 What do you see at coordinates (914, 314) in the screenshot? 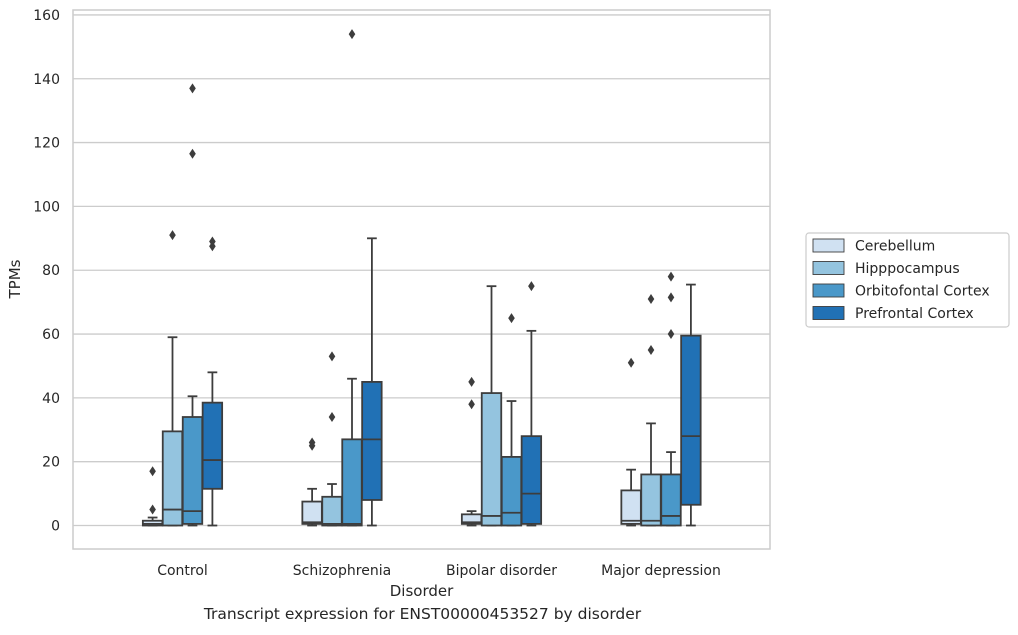
I see `legend-label: Prefrontal Cortex` at bounding box center [914, 314].